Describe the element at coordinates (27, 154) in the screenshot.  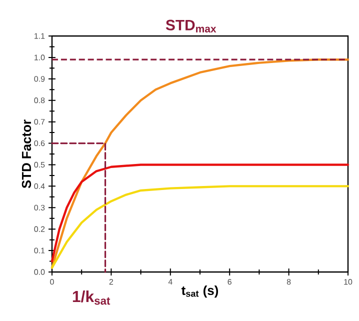
I see `y-axis-title: STD Factor` at that location.